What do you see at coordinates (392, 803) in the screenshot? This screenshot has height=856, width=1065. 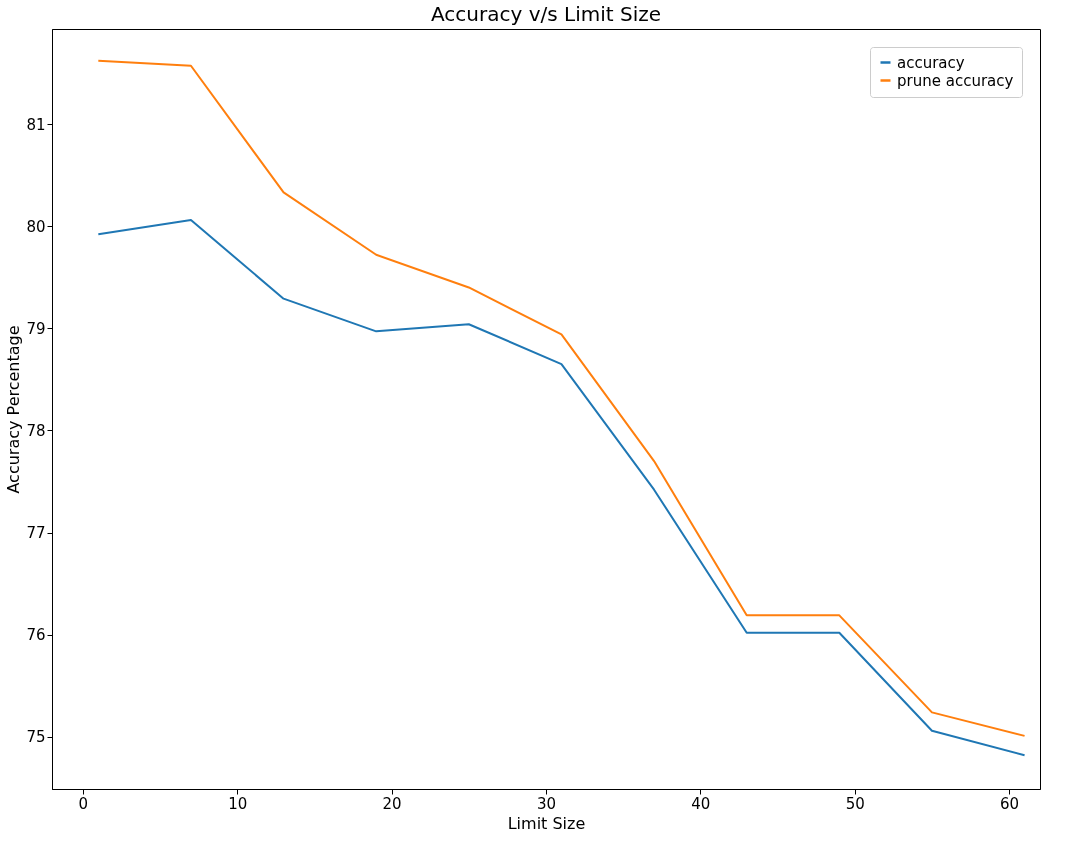 I see `x-tick-label: 20` at bounding box center [392, 803].